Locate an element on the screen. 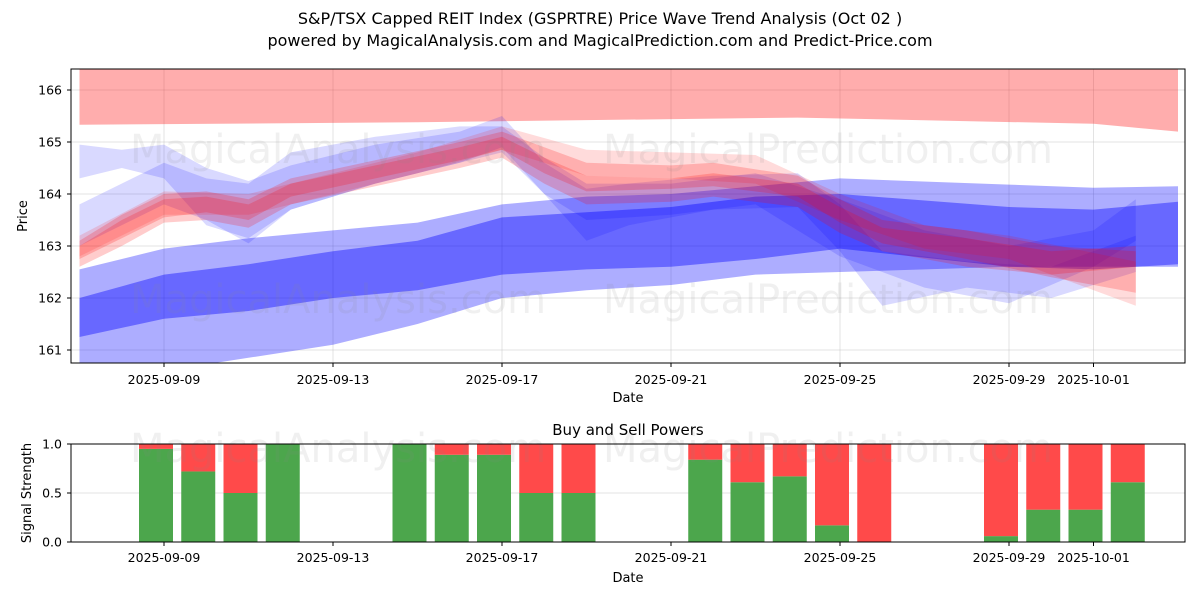 The image size is (1200, 600). buy-sell-bars is located at coordinates (642, 493).